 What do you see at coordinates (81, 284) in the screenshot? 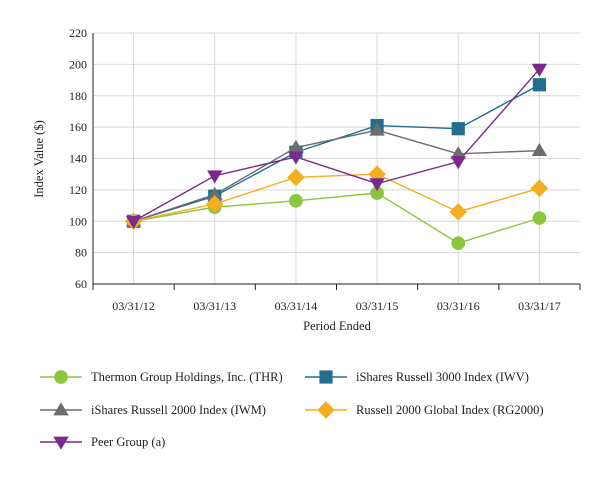
I see `y-tick-label: 60` at bounding box center [81, 284].